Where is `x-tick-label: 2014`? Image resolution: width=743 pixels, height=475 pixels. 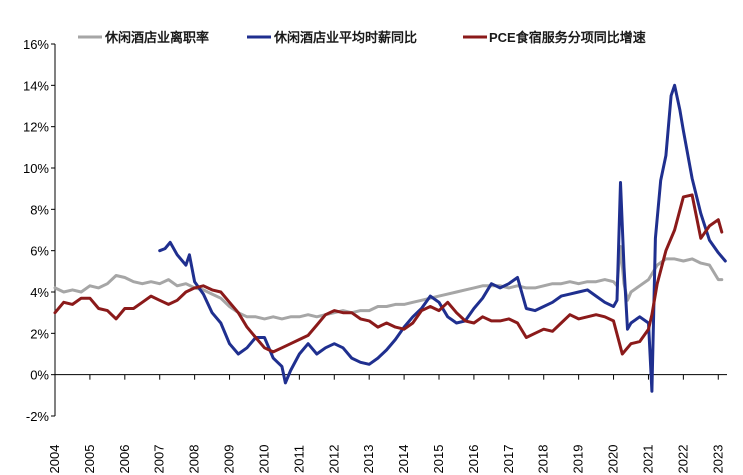 x-tick-label: 2014 is located at coordinates (403, 459).